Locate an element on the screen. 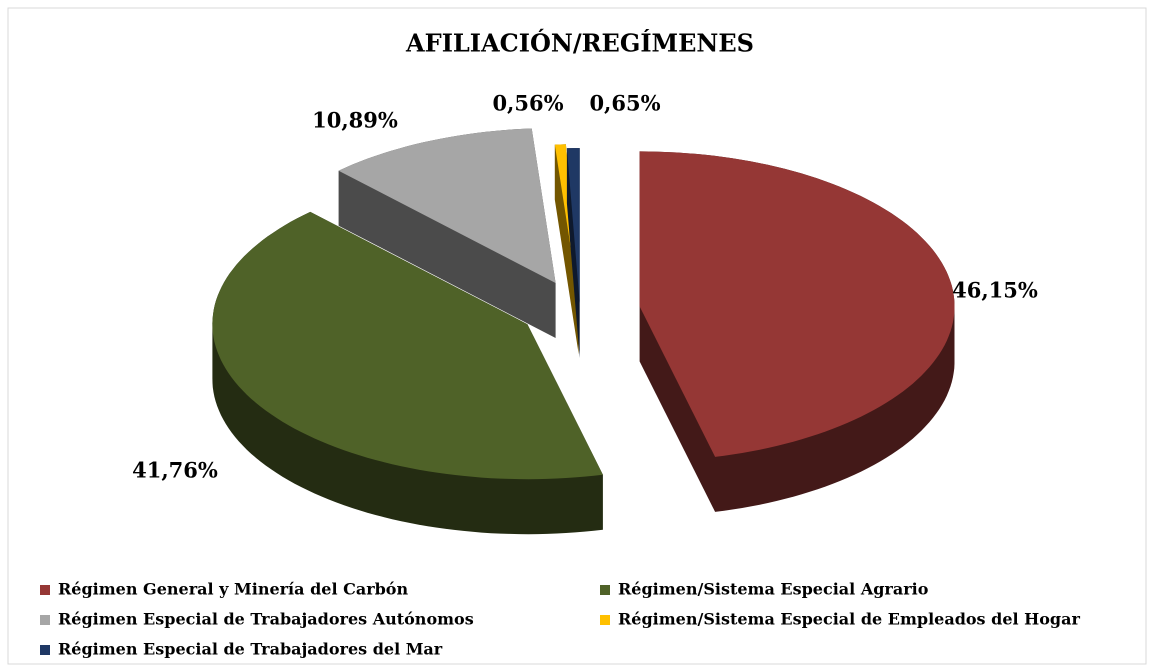 The height and width of the screenshot is (671, 1153). value-label: 0,56% is located at coordinates (527, 103).